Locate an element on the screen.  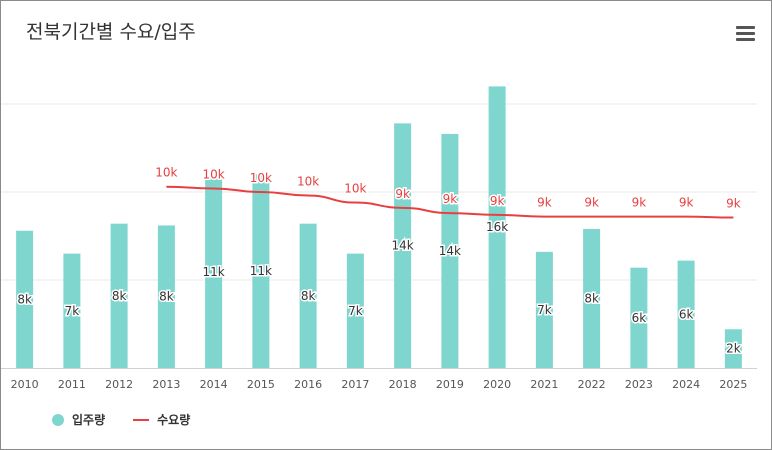
chart-title: 전북기간별 수요/입주 is located at coordinates (111, 32).